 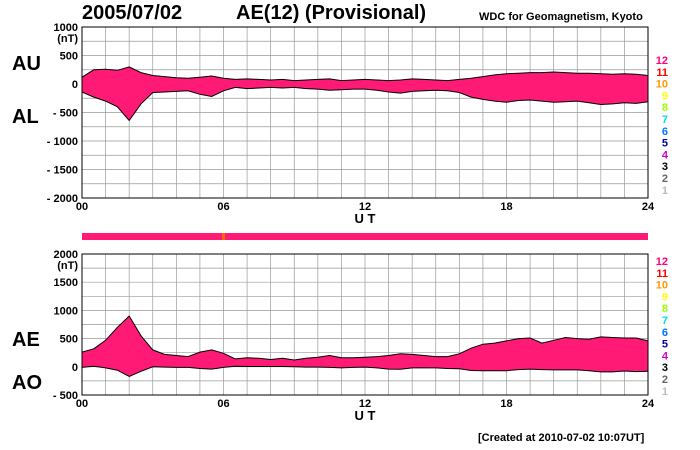 I want to click on series-label-ae: AE, so click(x=26, y=340).